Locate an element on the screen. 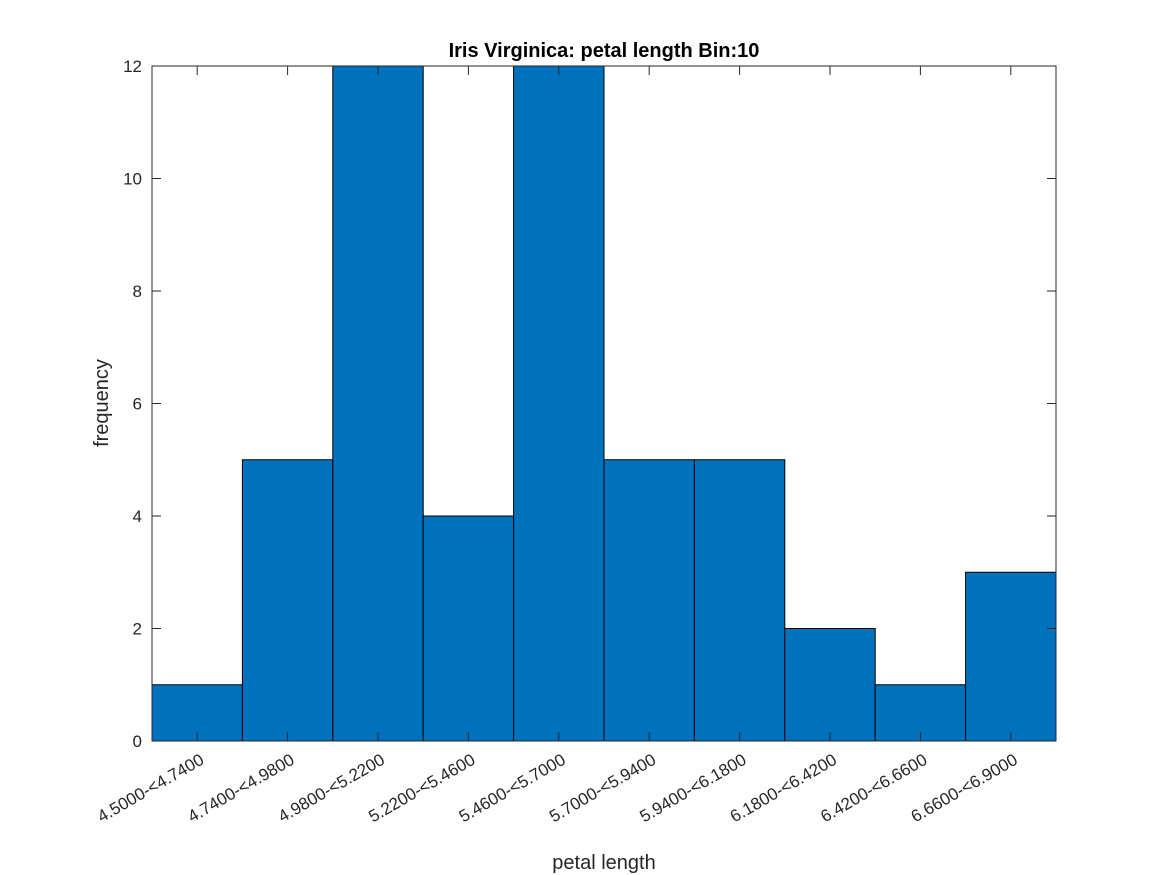 The height and width of the screenshot is (875, 1167). y-tick-label: 6 is located at coordinates (137, 404).